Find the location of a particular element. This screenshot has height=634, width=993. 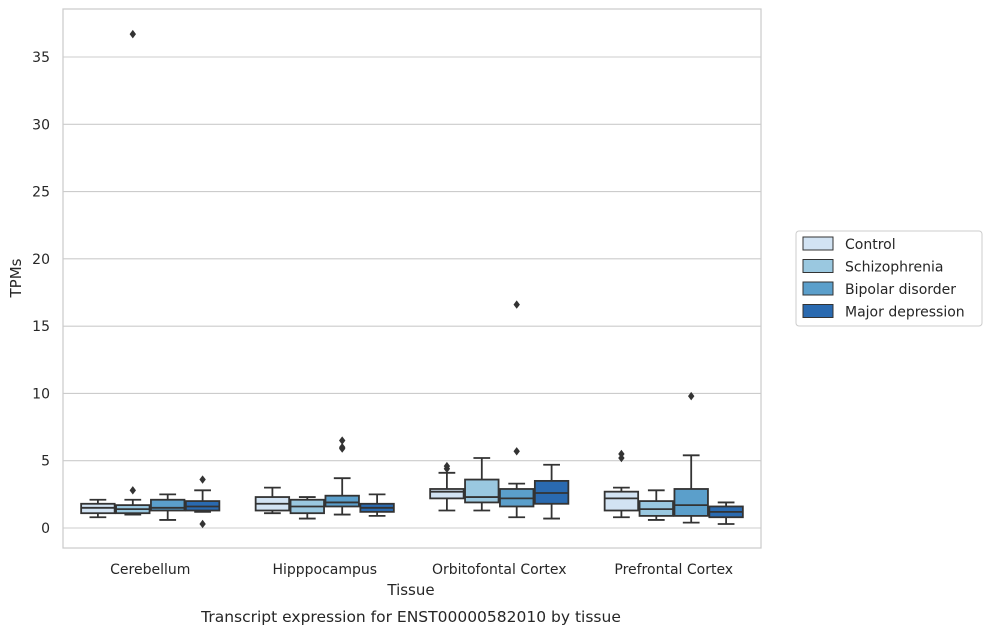

y-tick-label: 20 is located at coordinates (41, 260).